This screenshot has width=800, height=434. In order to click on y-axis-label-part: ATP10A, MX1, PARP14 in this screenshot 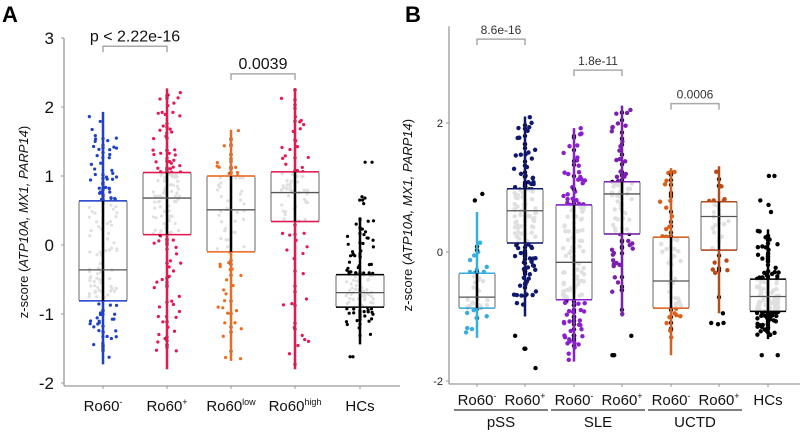, I will do `click(407, 192)`.